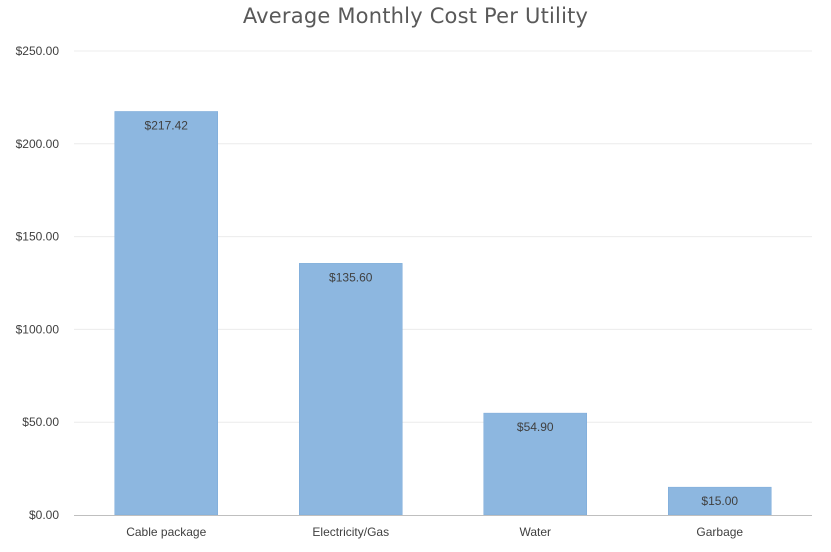  Describe the element at coordinates (166, 532) in the screenshot. I see `x-tick-label: Cable package` at that location.